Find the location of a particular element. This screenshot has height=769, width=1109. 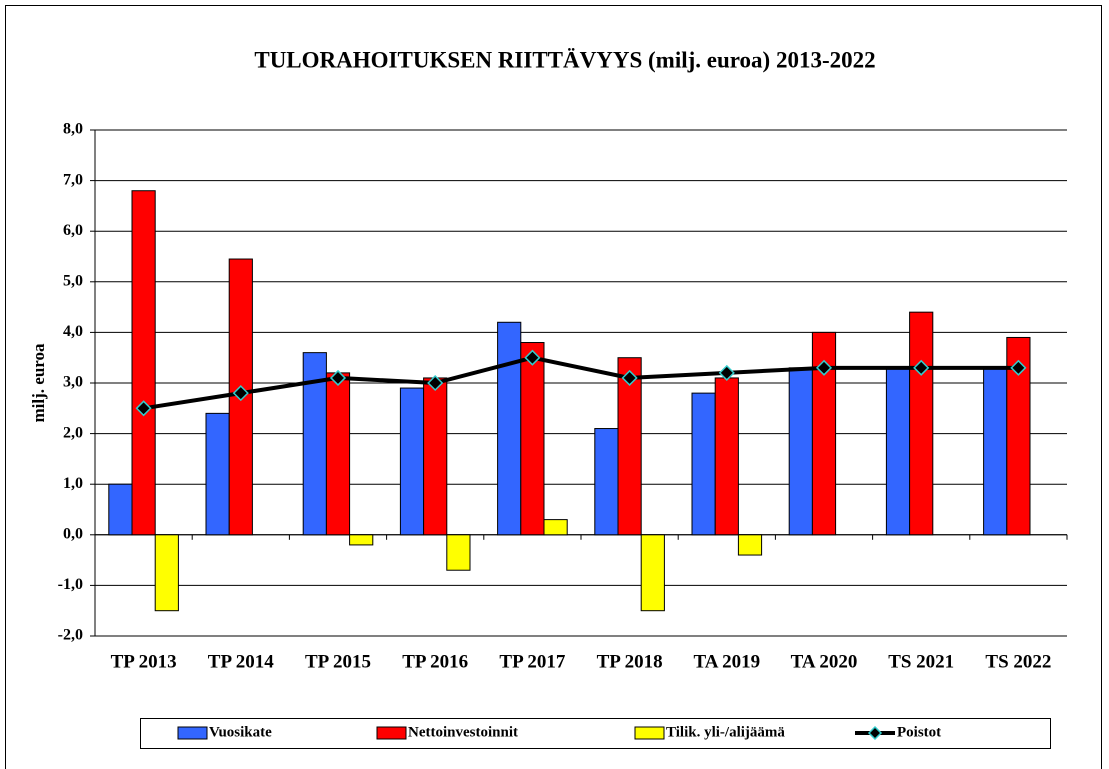

x-tick-label: TP 2013 is located at coordinates (144, 661).